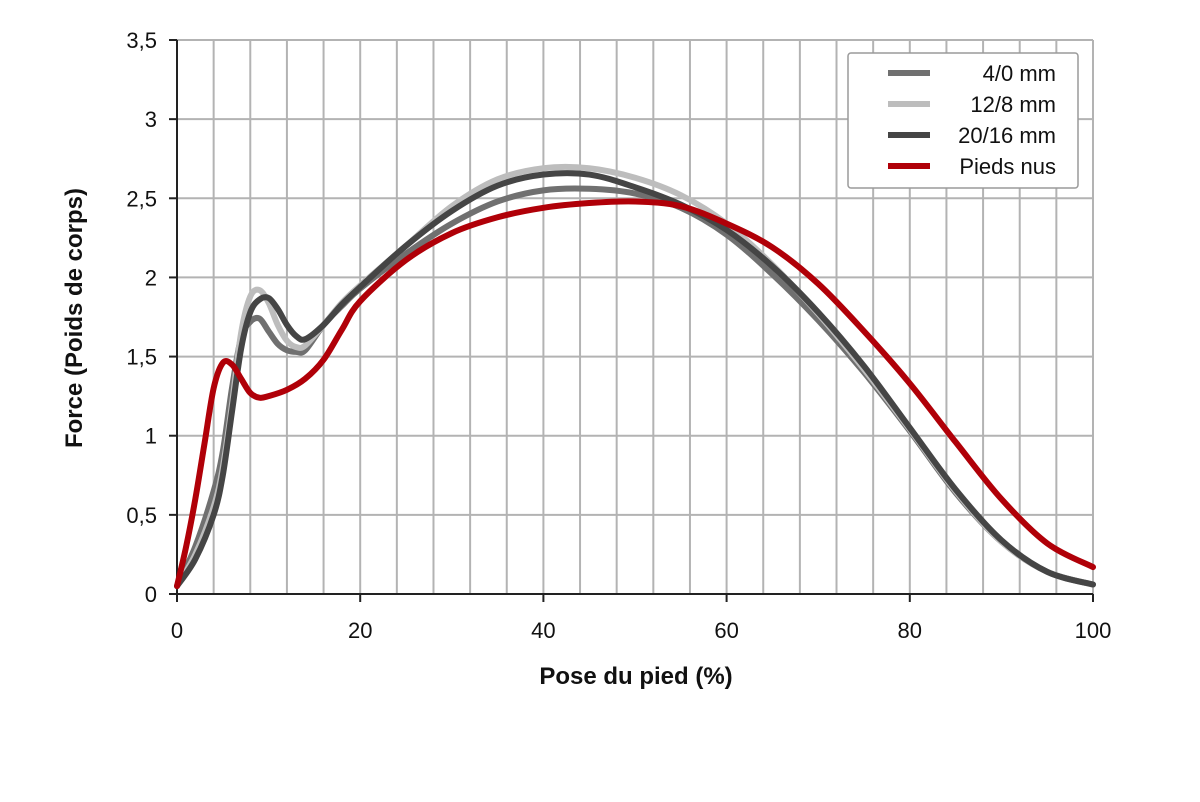  What do you see at coordinates (1013, 104) in the screenshot?
I see `legend-label: 12/8 mm` at bounding box center [1013, 104].